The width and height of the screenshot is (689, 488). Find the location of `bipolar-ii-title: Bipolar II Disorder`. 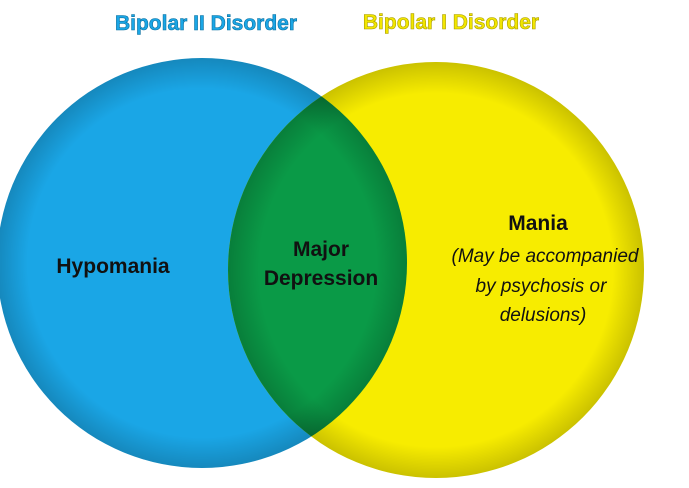

bipolar-ii-title: Bipolar II Disorder is located at coordinates (206, 23).